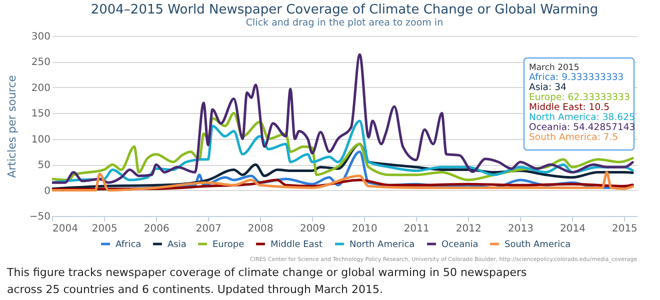 The width and height of the screenshot is (660, 300). Describe the element at coordinates (573, 137) in the screenshot. I see `annotation: South America: 7.5` at that location.